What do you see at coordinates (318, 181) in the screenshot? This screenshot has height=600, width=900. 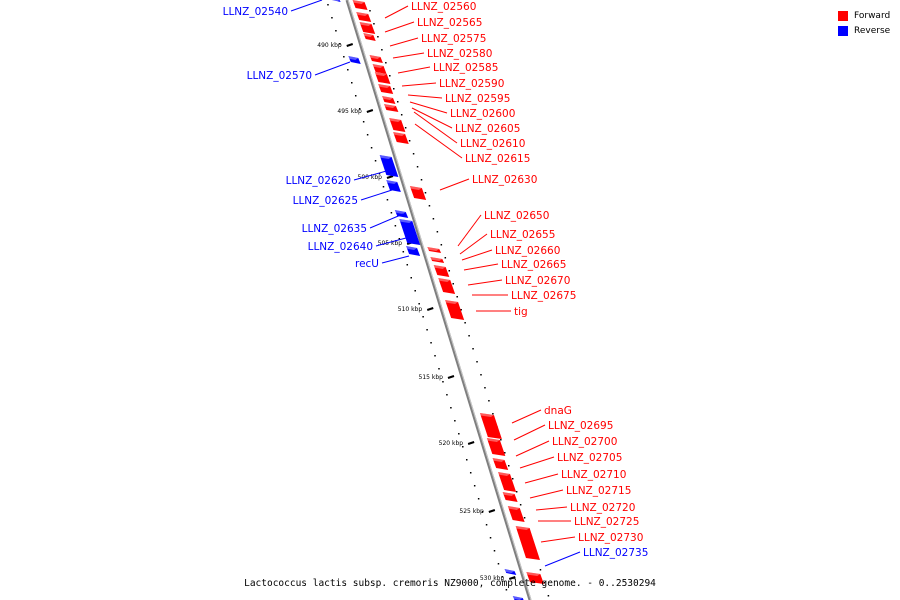 I see `reverse-gene-label: LLNZ_02620` at bounding box center [318, 181].